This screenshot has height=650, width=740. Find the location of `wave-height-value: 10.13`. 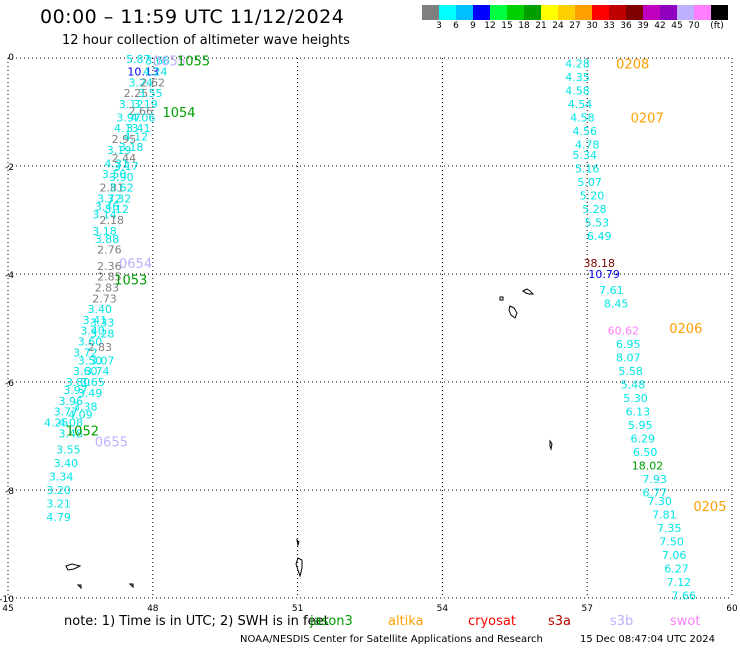

wave-height-value: 10.13 is located at coordinates (143, 72).